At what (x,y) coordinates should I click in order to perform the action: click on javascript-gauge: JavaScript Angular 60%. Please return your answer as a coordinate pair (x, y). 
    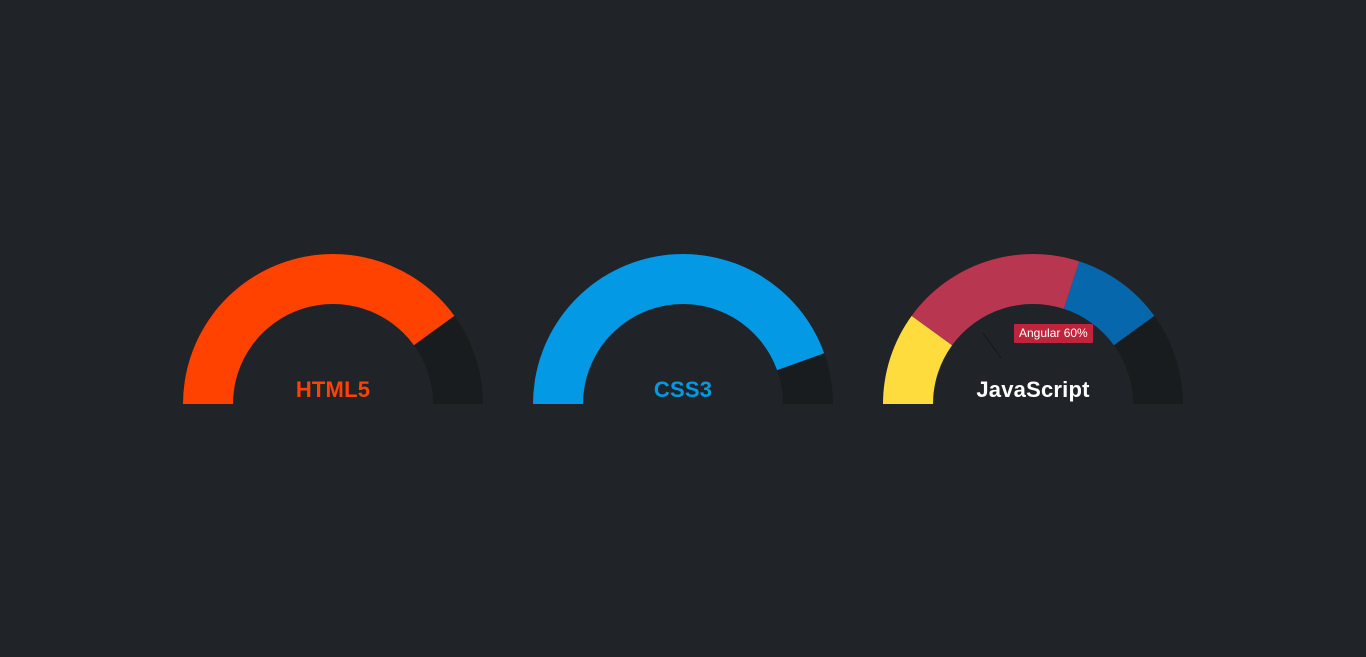
    Looking at the image, I should click on (1034, 329).